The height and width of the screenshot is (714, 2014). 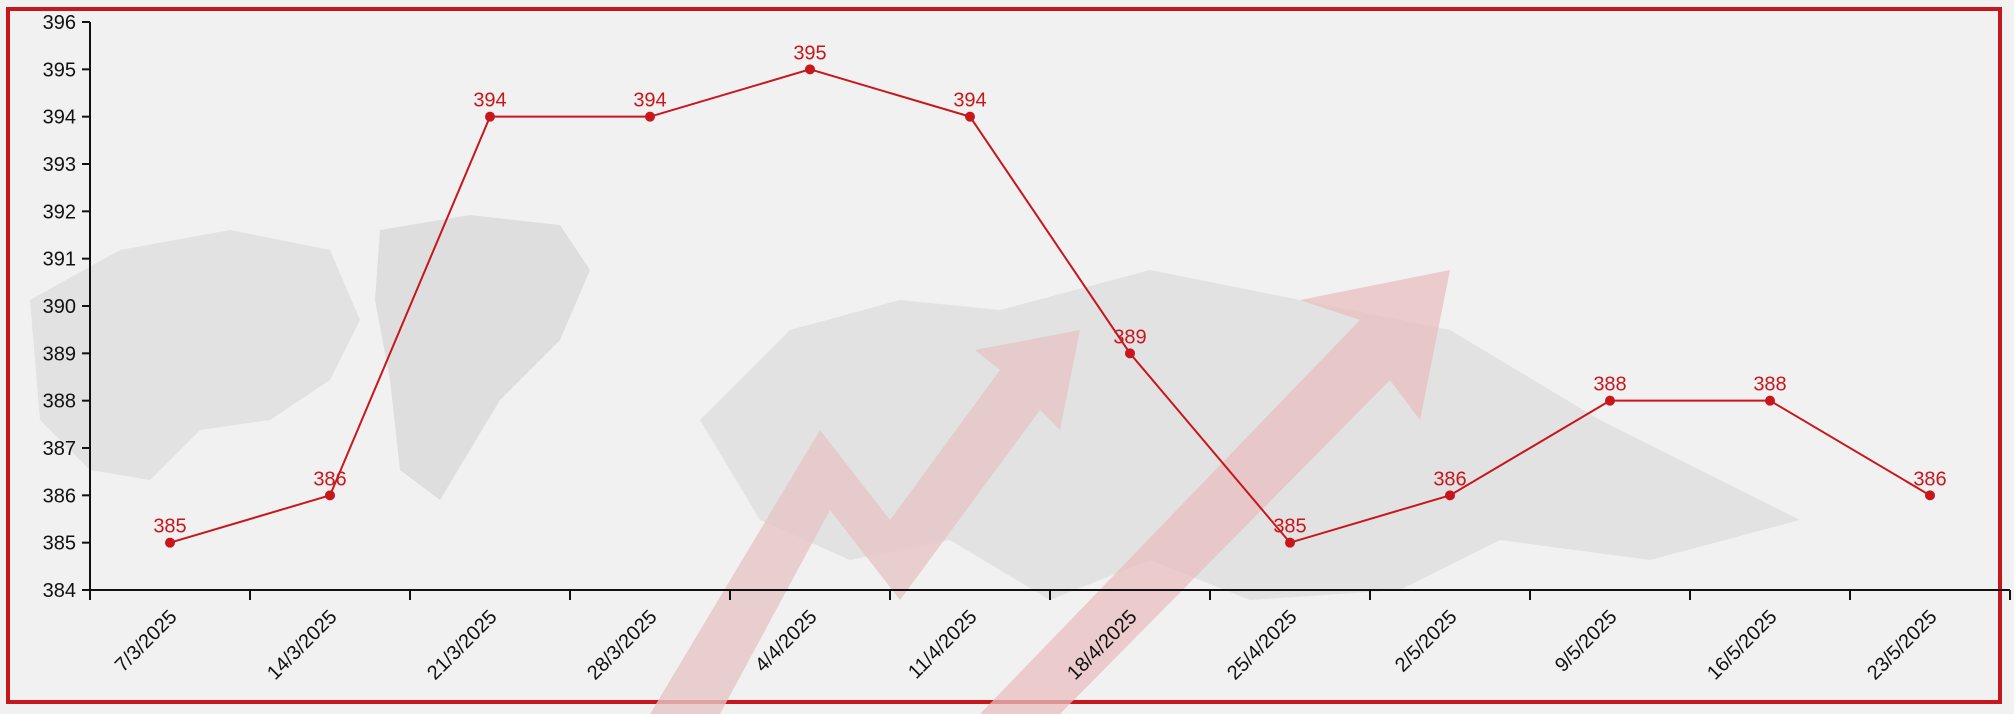 What do you see at coordinates (59, 260) in the screenshot?
I see `y-tick-label: 391` at bounding box center [59, 260].